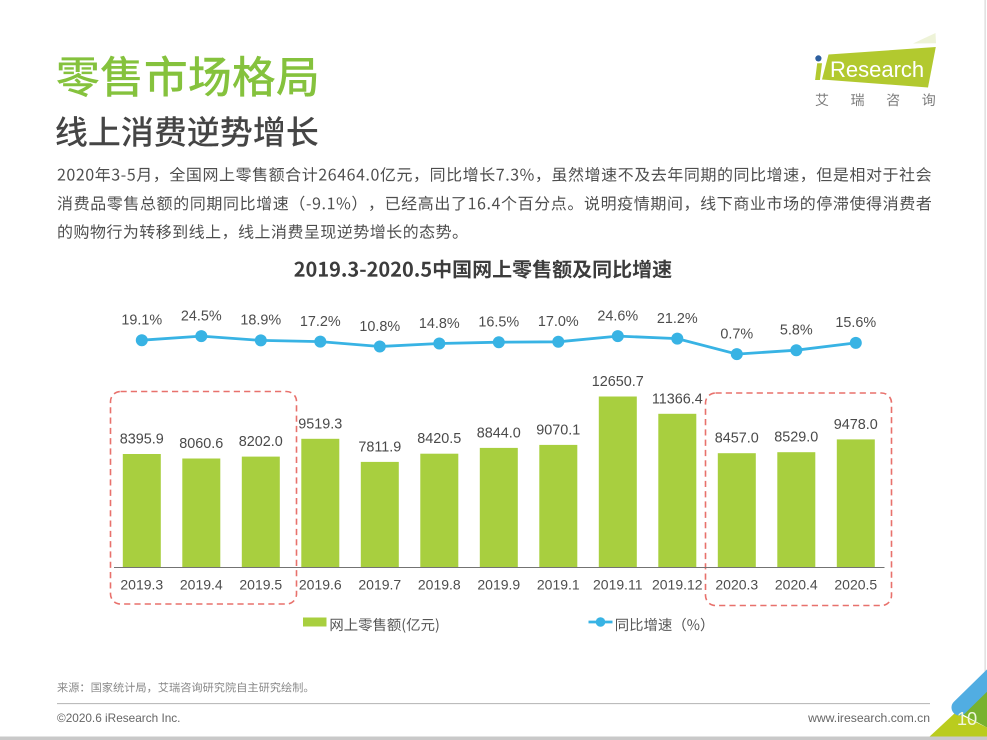 The width and height of the screenshot is (987, 740). What do you see at coordinates (967, 718) in the screenshot?
I see `svg-text: 10` at bounding box center [967, 718].